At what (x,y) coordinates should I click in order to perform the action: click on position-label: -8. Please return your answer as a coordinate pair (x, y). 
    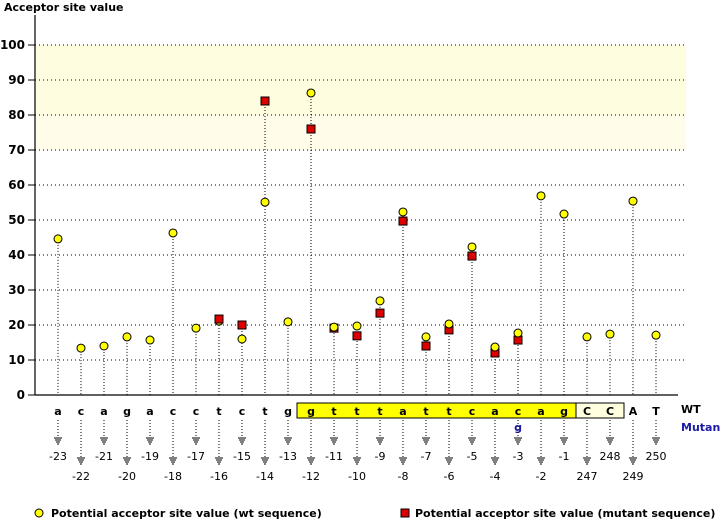
    Looking at the image, I should click on (403, 476).